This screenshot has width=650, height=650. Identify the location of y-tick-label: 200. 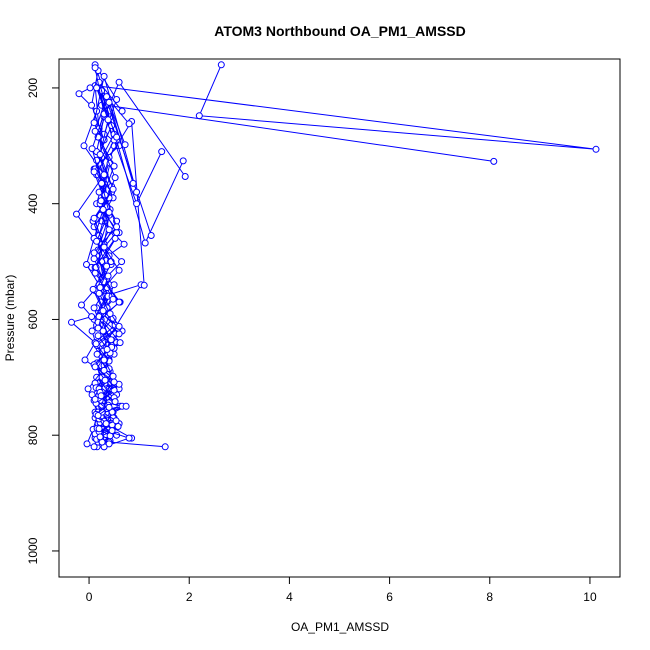
(33, 88).